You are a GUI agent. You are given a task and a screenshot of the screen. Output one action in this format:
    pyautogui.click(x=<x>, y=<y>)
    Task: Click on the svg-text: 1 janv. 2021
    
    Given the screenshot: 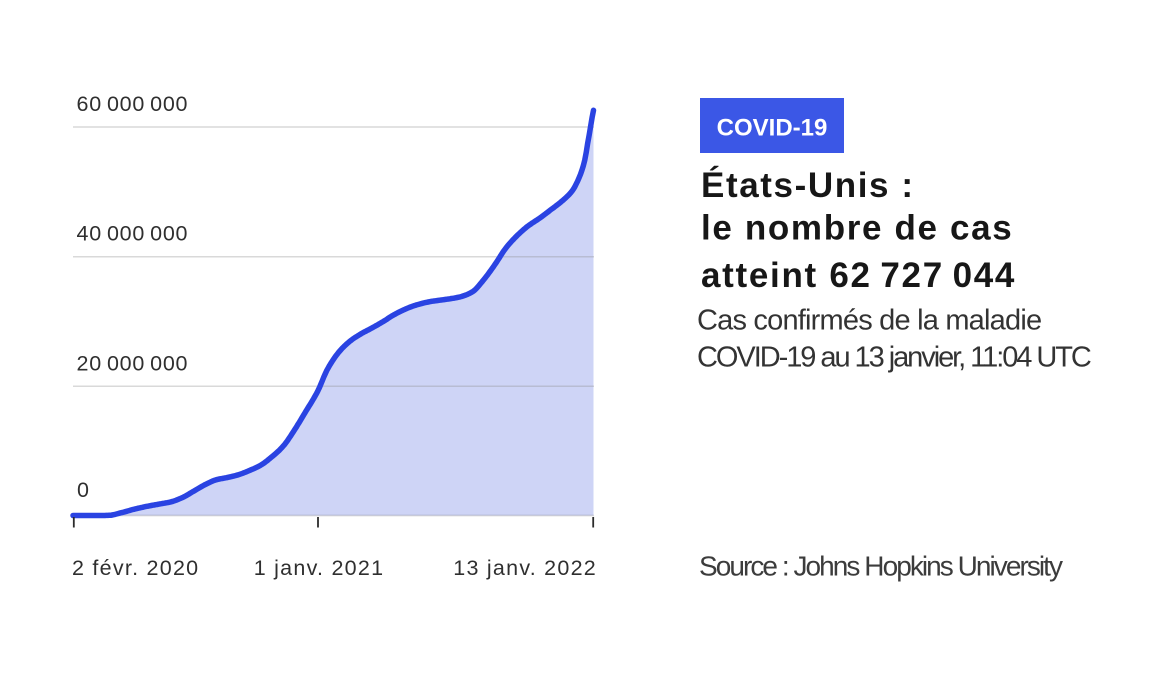 What is the action you would take?
    pyautogui.click(x=319, y=568)
    